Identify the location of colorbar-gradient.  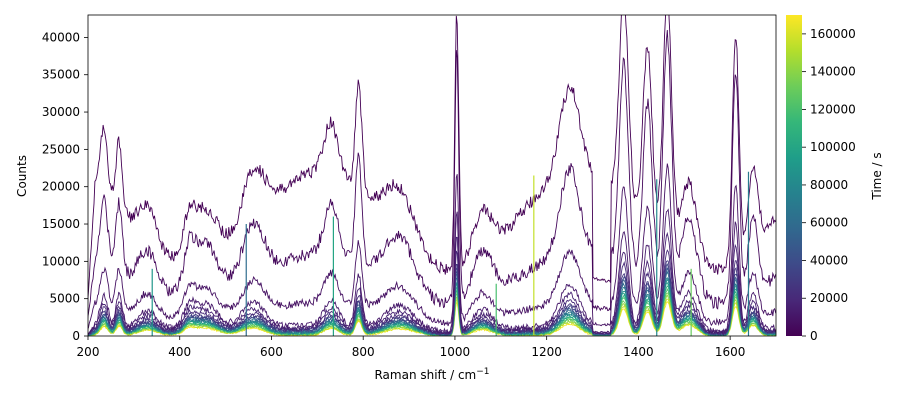
(794, 175).